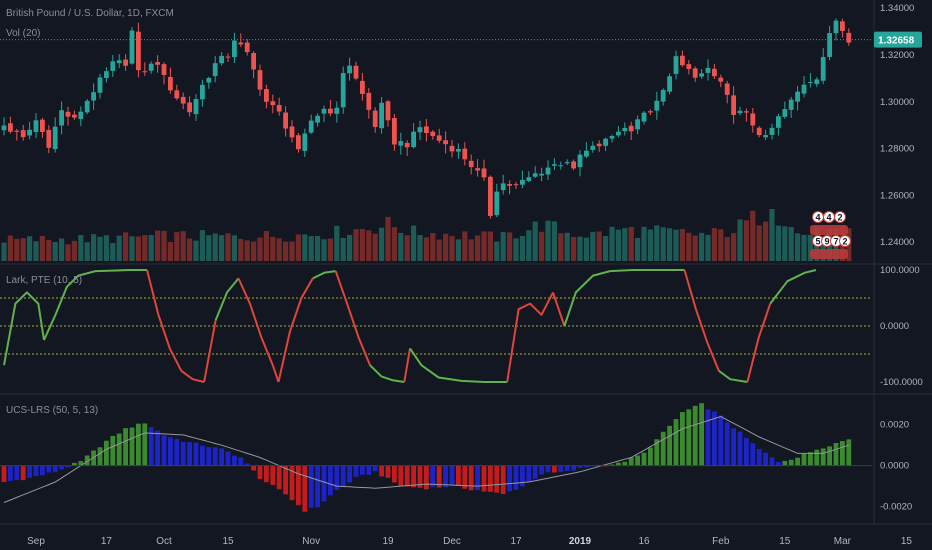 This screenshot has height=550, width=932. Describe the element at coordinates (23, 33) in the screenshot. I see `volume-indicator-label: Vol (20)` at that location.